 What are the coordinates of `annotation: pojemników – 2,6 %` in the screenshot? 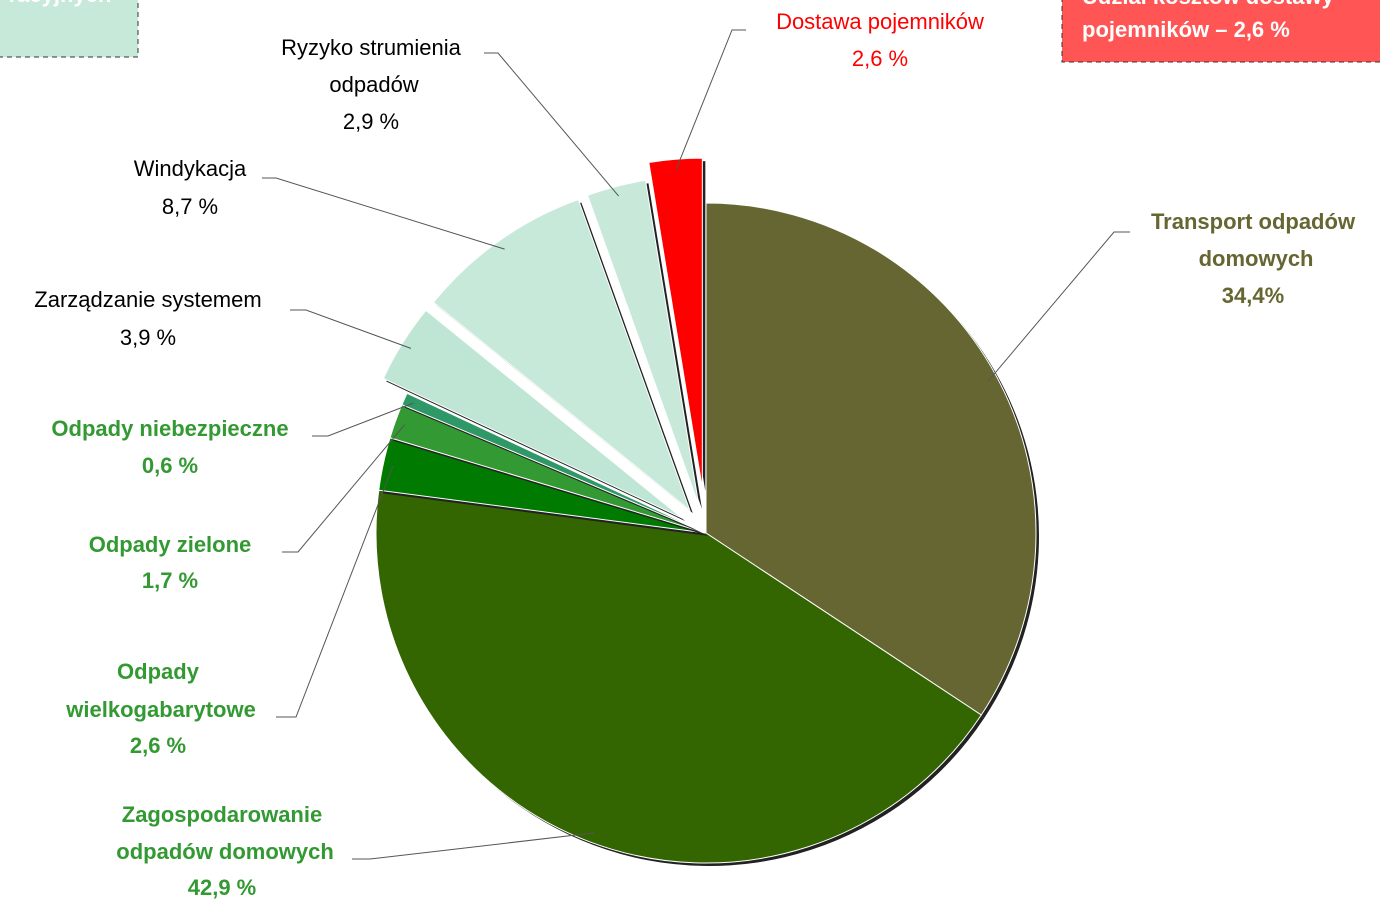 It's located at (1186, 29).